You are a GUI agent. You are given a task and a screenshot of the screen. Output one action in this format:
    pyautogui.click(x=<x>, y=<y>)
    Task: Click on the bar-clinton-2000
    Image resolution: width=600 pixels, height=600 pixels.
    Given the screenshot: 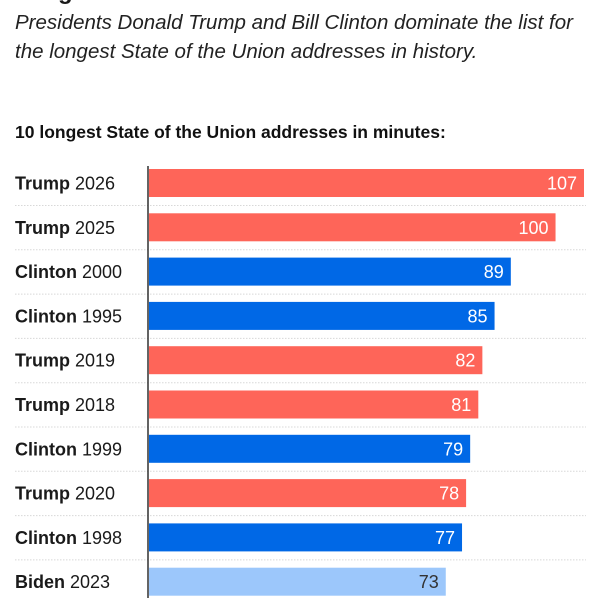 What is the action you would take?
    pyautogui.click(x=330, y=271)
    